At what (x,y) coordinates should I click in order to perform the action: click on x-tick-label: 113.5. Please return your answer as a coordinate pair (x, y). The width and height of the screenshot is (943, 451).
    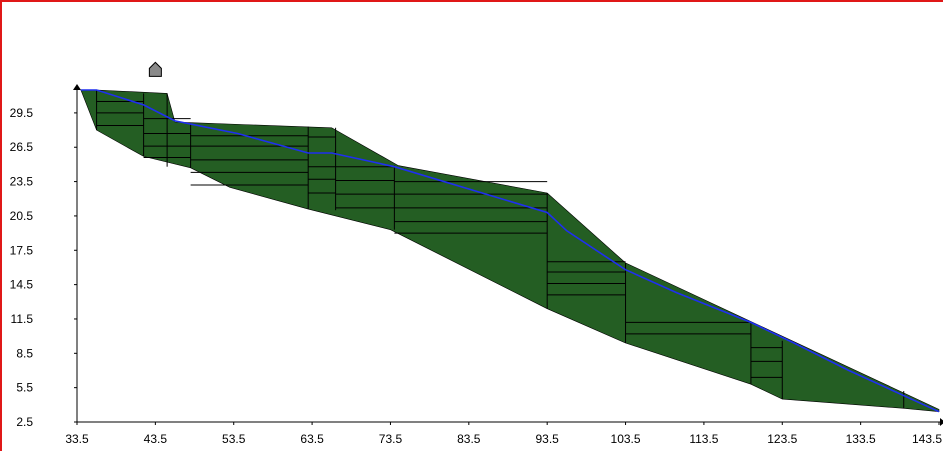
    Looking at the image, I should click on (703, 439).